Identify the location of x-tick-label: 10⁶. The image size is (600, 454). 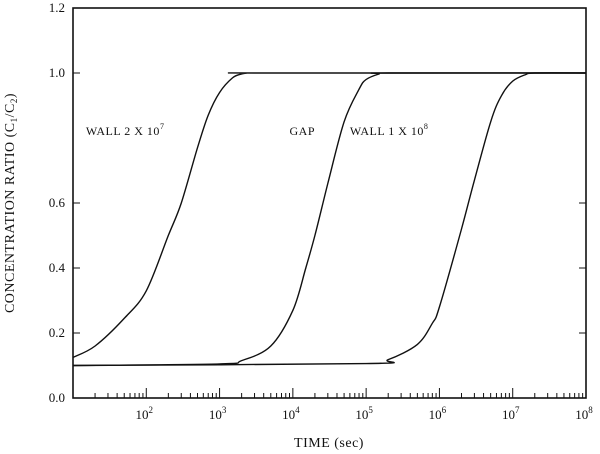
(438, 413).